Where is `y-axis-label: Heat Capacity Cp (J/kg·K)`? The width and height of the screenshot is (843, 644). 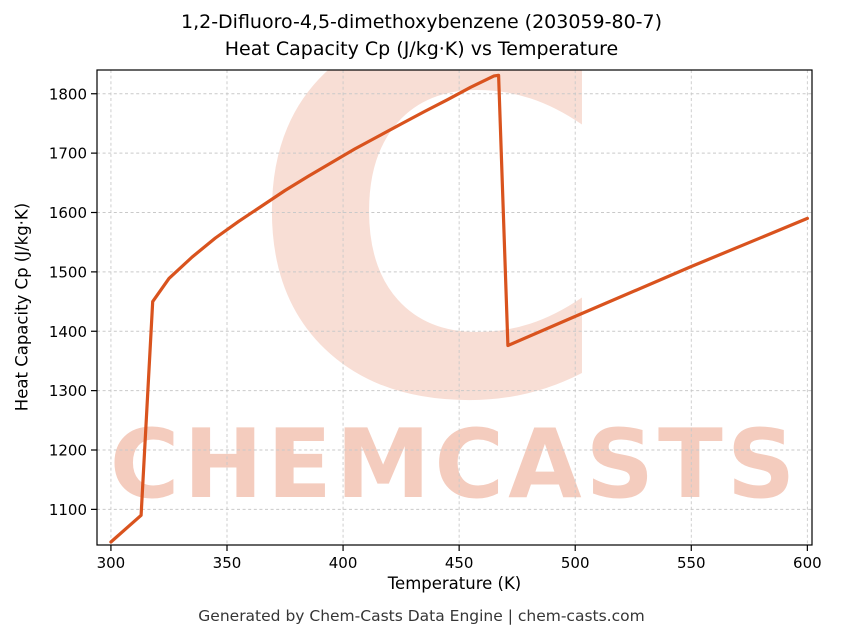
y-axis-label: Heat Capacity Cp (J/kg·K) is located at coordinates (22, 307).